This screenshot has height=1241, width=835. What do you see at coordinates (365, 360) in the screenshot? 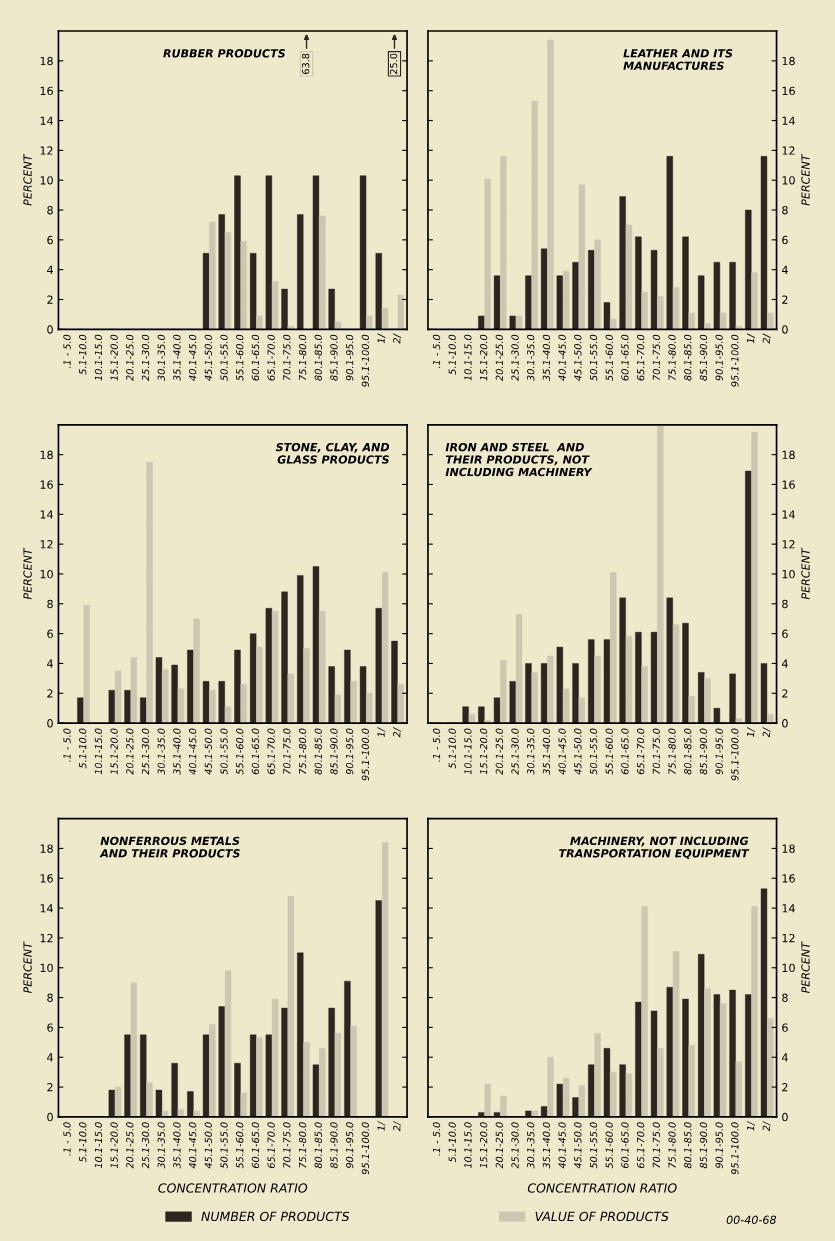
I see `x-tick-label: 95.1-100.0` at bounding box center [365, 360].